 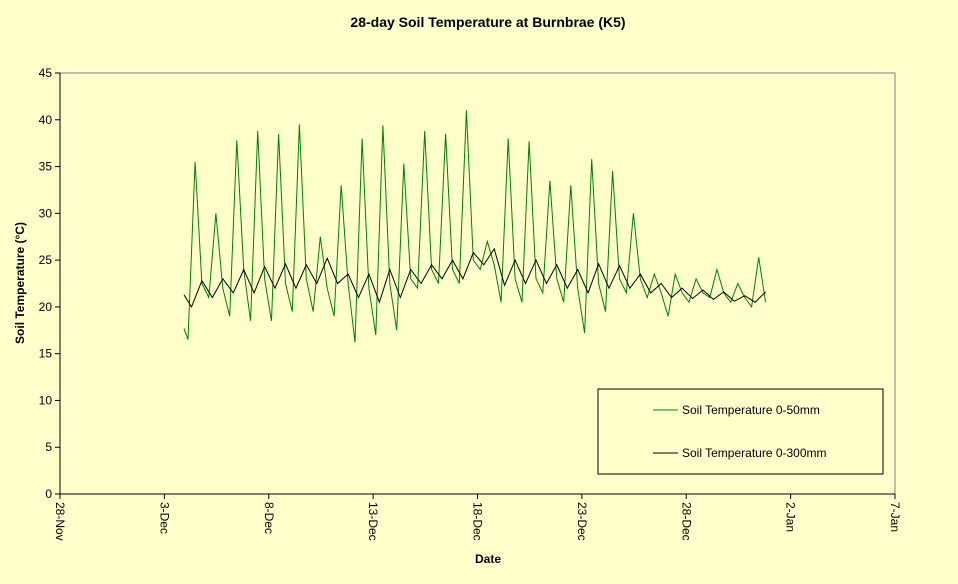 I want to click on x-tick-label: 2-Jan, so click(x=791, y=517).